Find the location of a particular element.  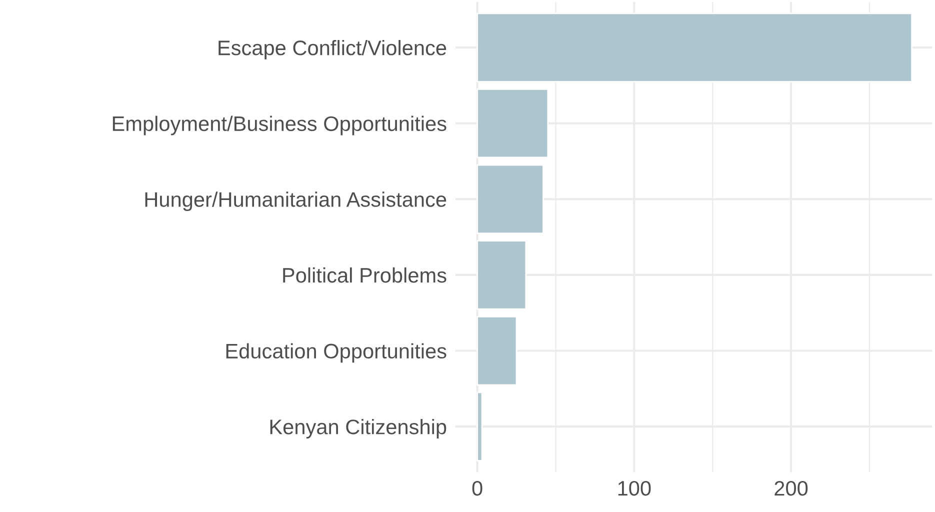

y-tick-label: Escape Conflict/Violence is located at coordinates (332, 50).